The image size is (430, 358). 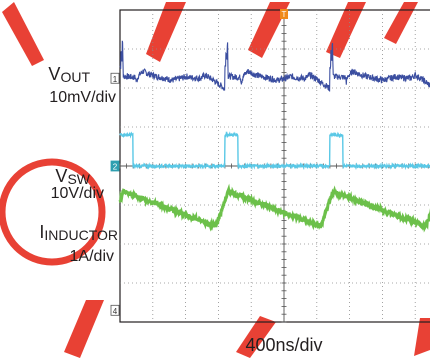 I want to click on series-label-1-sub: SW, so click(x=78, y=179).